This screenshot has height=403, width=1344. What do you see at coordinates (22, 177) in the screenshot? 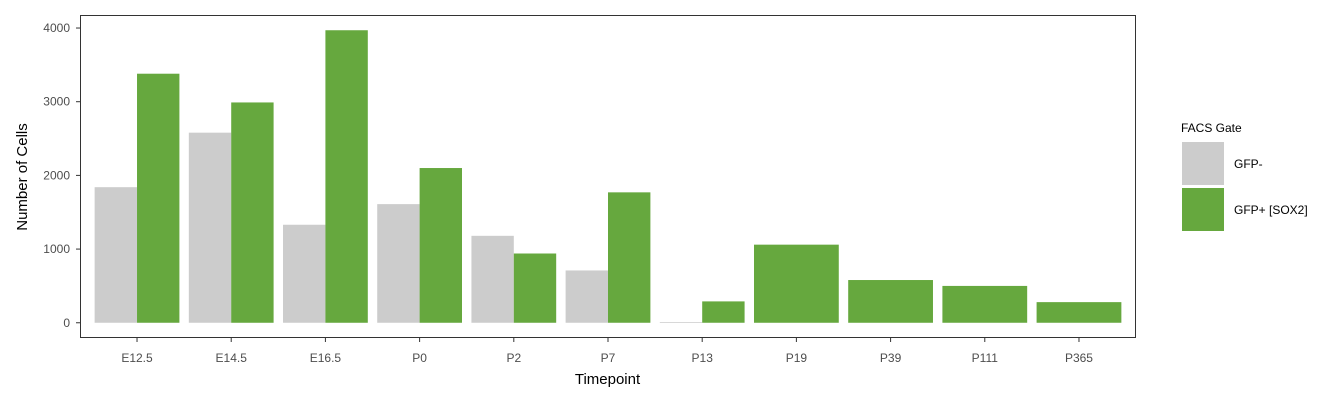
I see `y-axis-title: Number of Cells` at bounding box center [22, 177].